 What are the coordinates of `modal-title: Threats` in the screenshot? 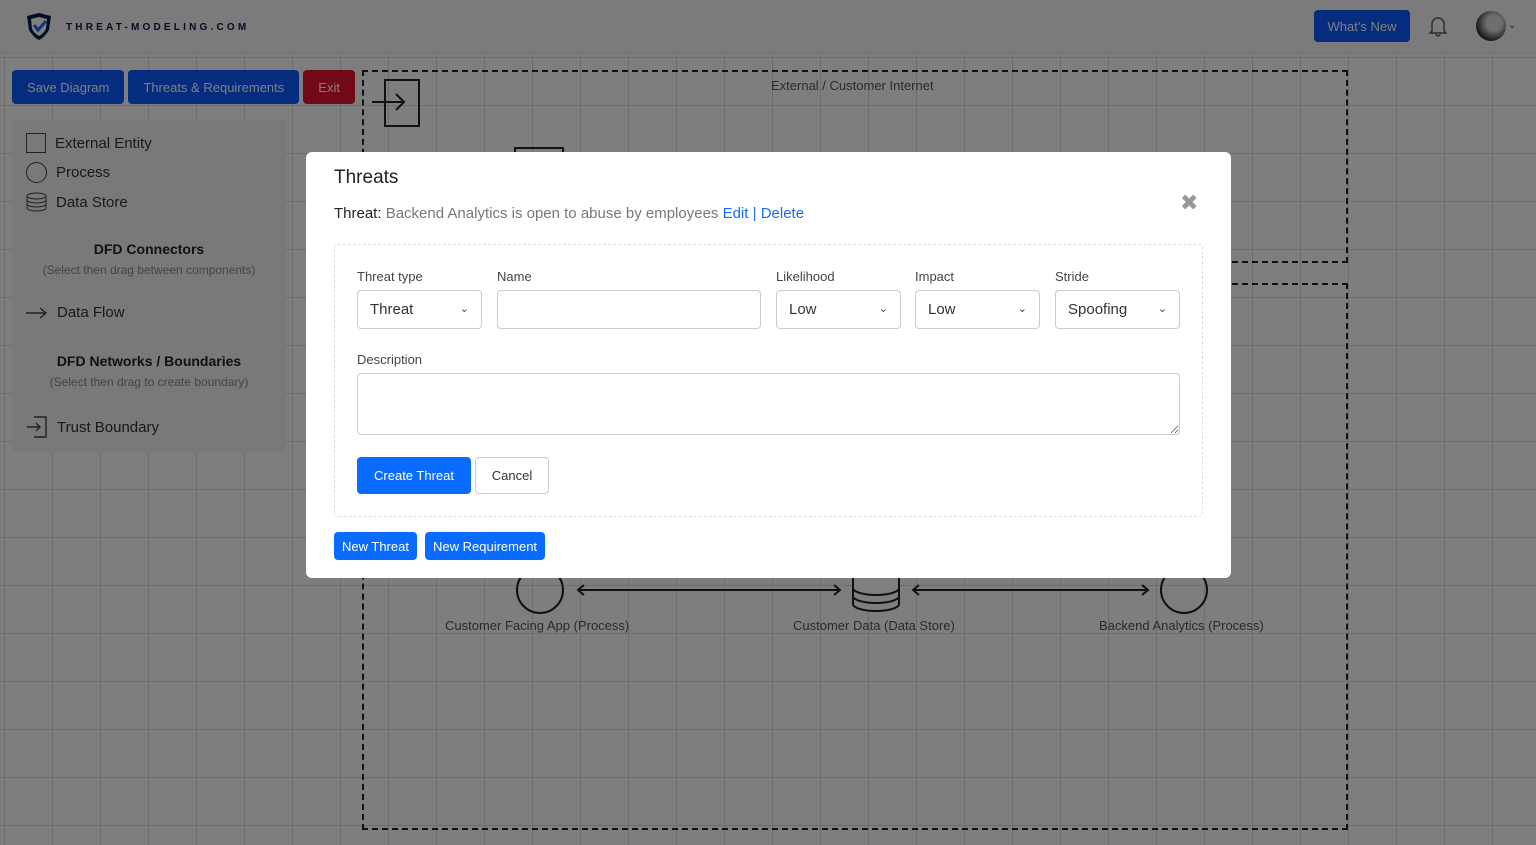 It's located at (366, 177).